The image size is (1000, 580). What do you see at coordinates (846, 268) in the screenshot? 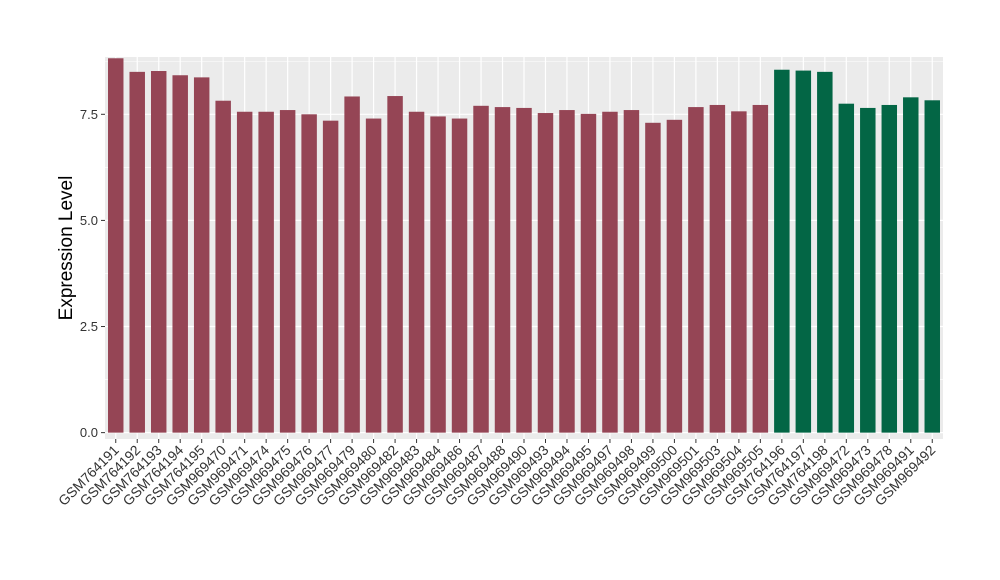
I see `bar-GSM969472` at bounding box center [846, 268].